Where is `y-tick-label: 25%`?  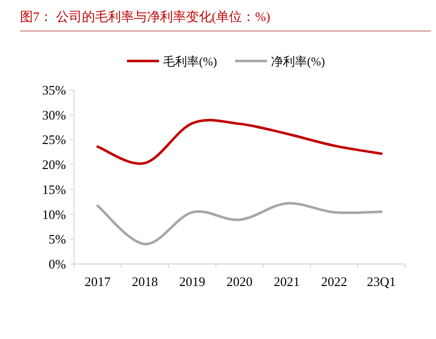
y-tick-label: 25% is located at coordinates (54, 140).